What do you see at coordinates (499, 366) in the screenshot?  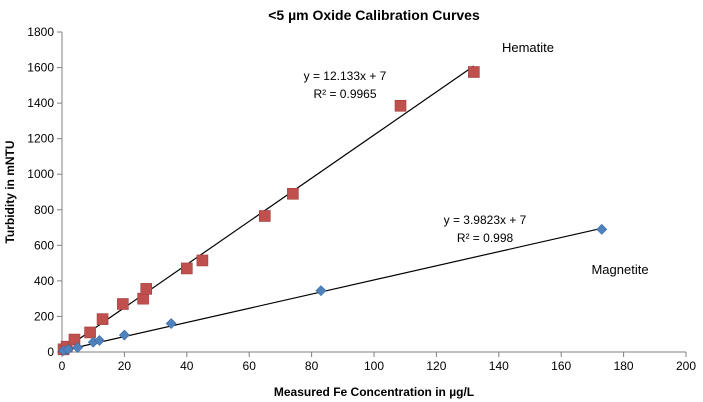 I see `x-tick-label: 140` at bounding box center [499, 366].